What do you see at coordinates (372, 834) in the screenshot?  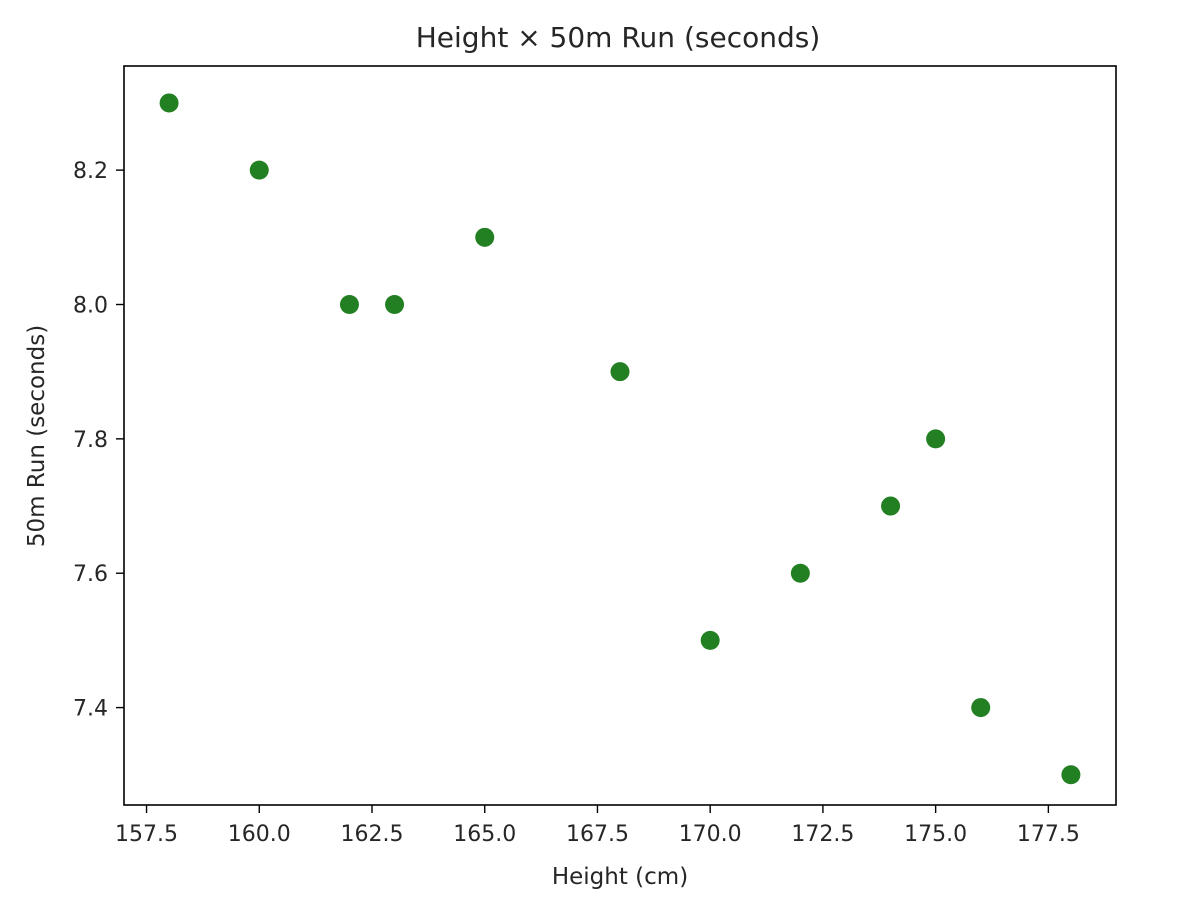 I see `x-tick-label: 162.5` at bounding box center [372, 834].